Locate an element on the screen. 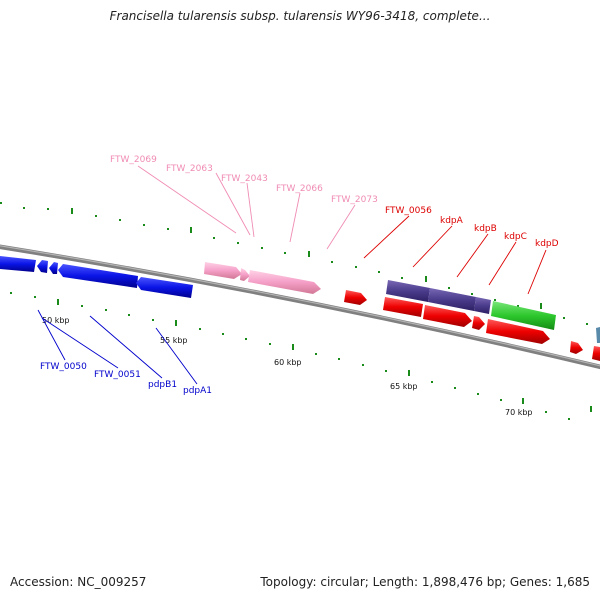  gene-label-pdpA1: pdpA1 is located at coordinates (197, 391).